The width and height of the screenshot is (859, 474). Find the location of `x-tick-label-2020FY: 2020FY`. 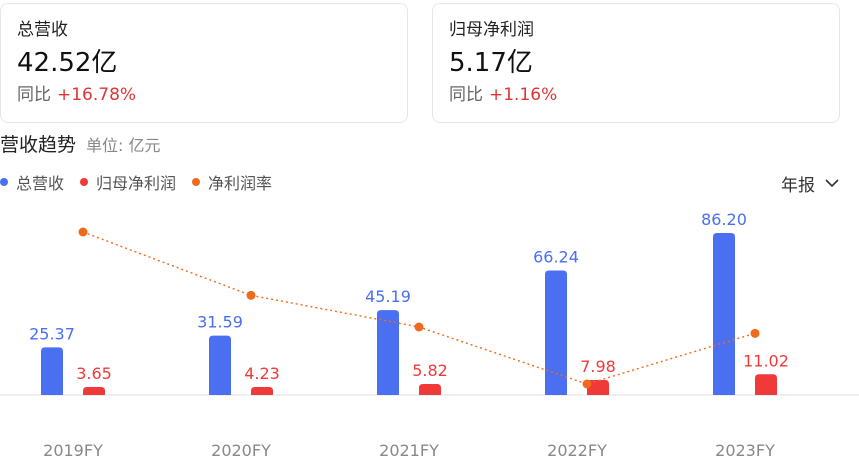

x-tick-label-2020FY: 2020FY is located at coordinates (241, 450).